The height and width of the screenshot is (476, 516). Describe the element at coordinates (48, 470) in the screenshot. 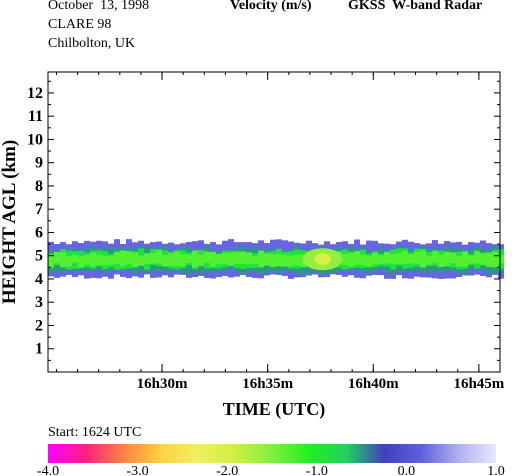

I see `colorbar-tick-label: -4.0` at that location.